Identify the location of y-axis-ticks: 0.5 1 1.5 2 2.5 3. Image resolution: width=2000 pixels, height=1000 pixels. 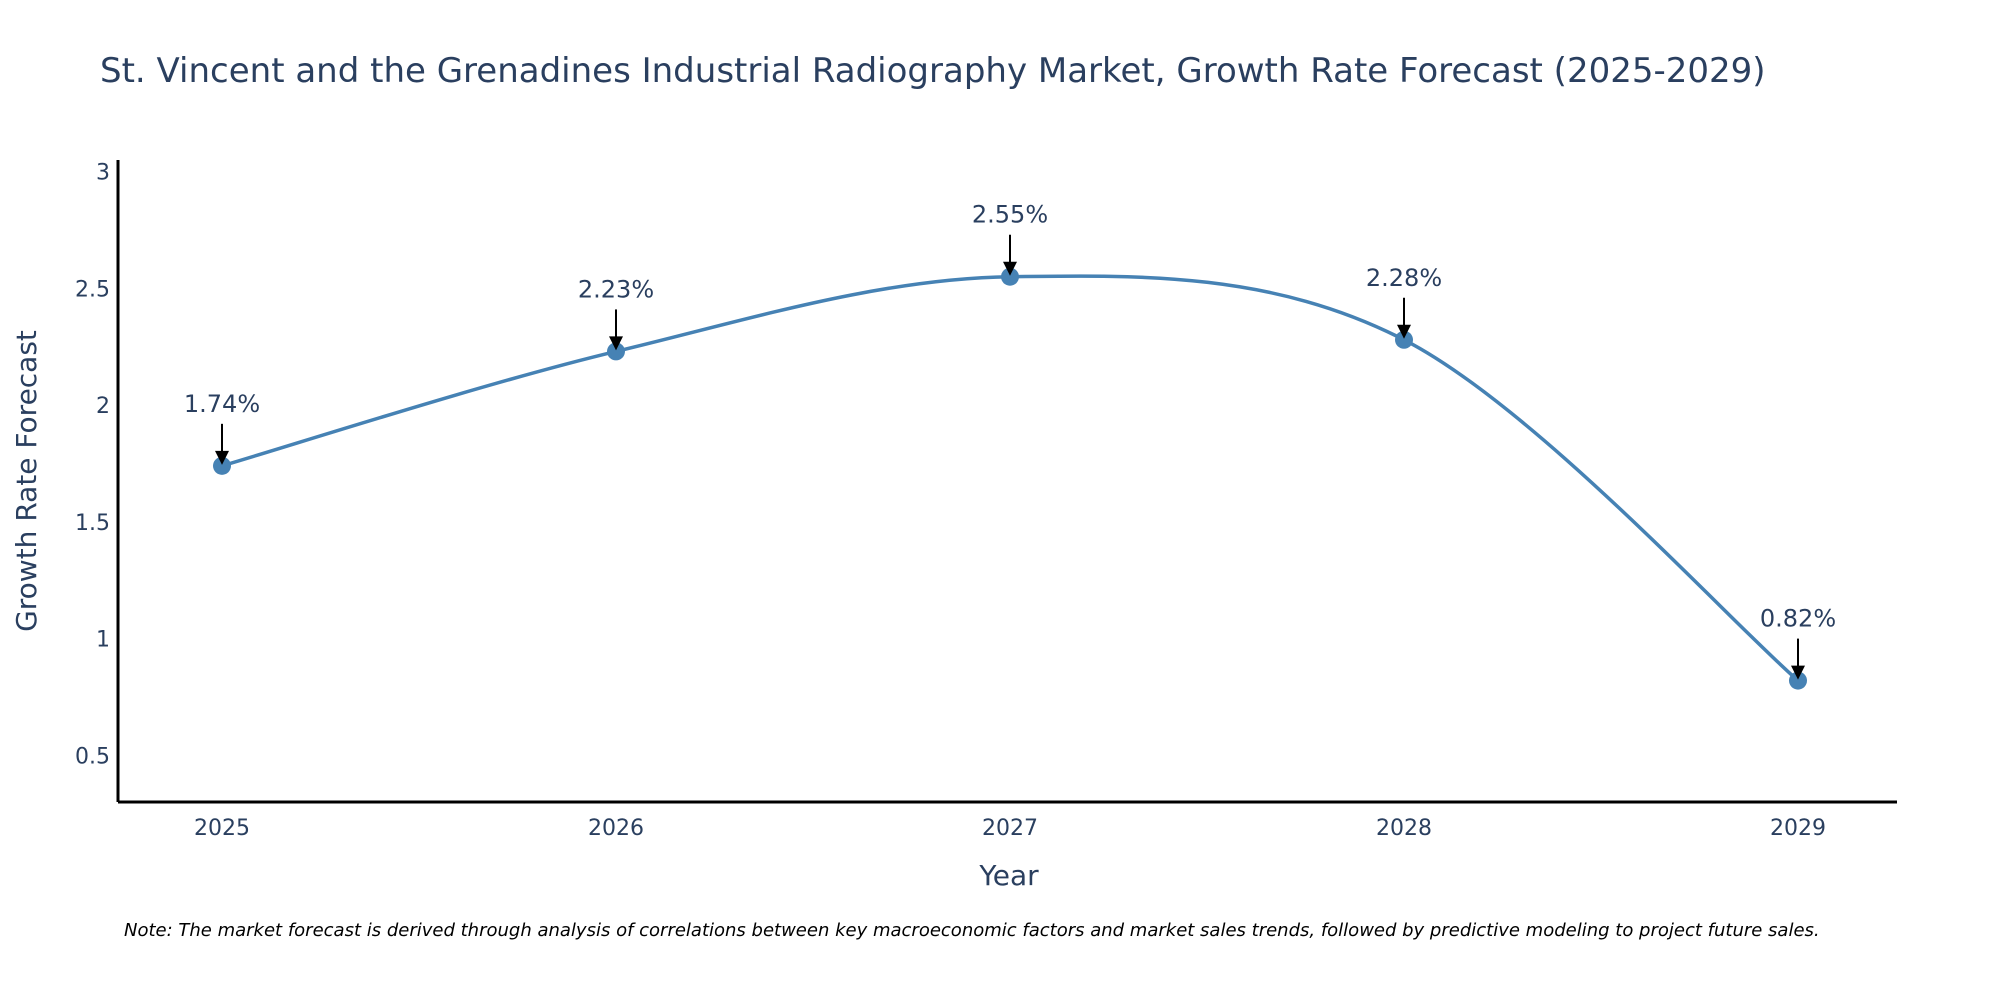
(92, 465).